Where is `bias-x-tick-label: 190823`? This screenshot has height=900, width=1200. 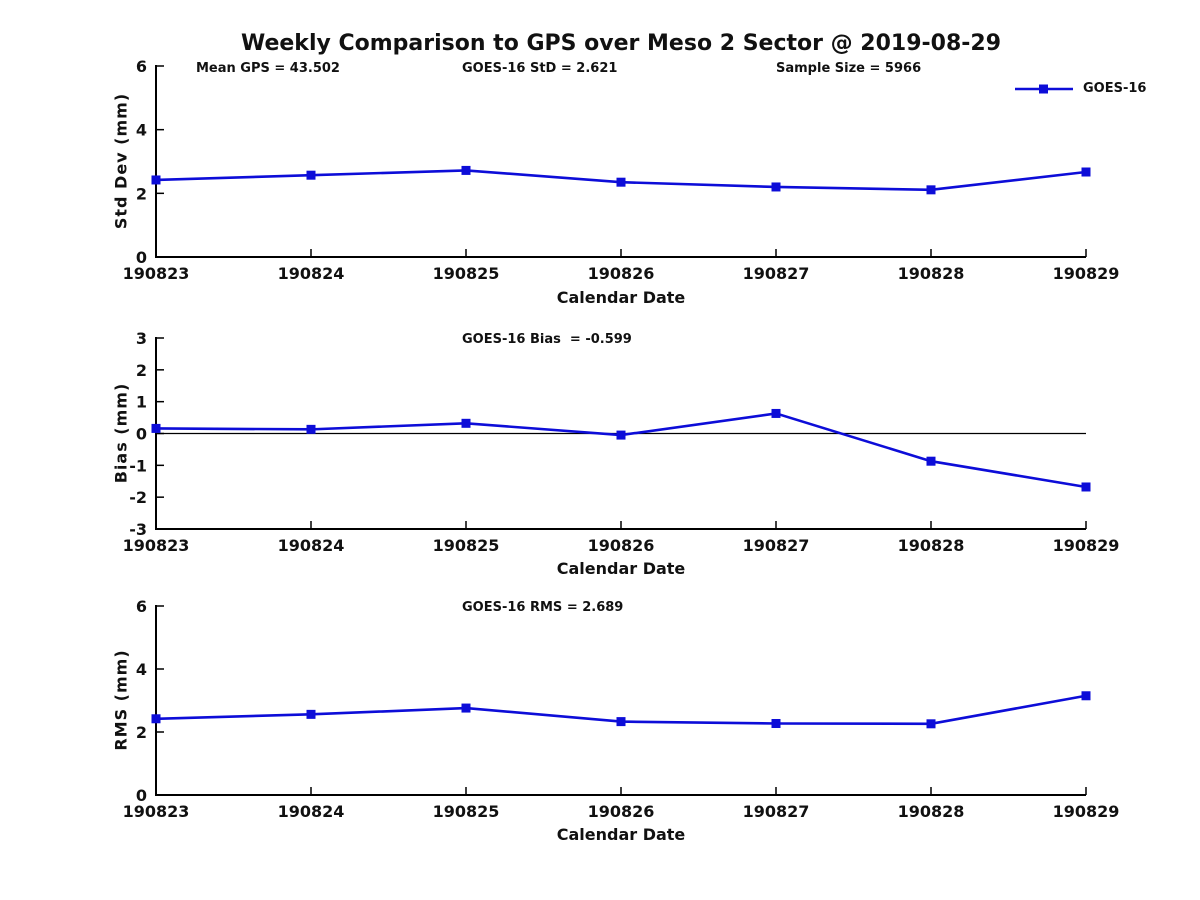
bias-x-tick-label: 190823 is located at coordinates (156, 545).